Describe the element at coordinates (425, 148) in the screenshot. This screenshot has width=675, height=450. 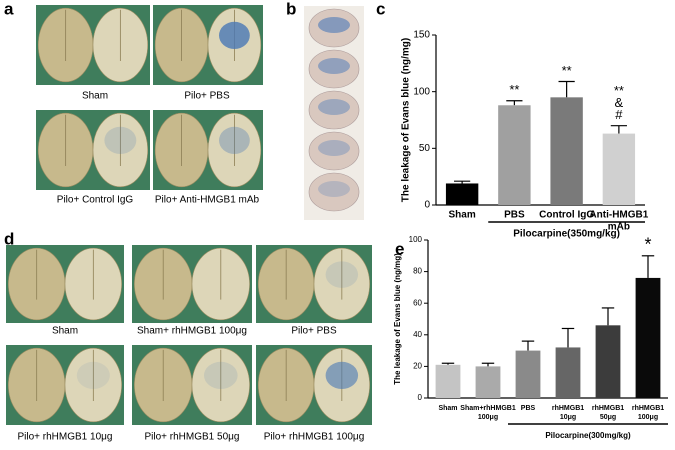
I see `y-tick-label: 50` at that location.